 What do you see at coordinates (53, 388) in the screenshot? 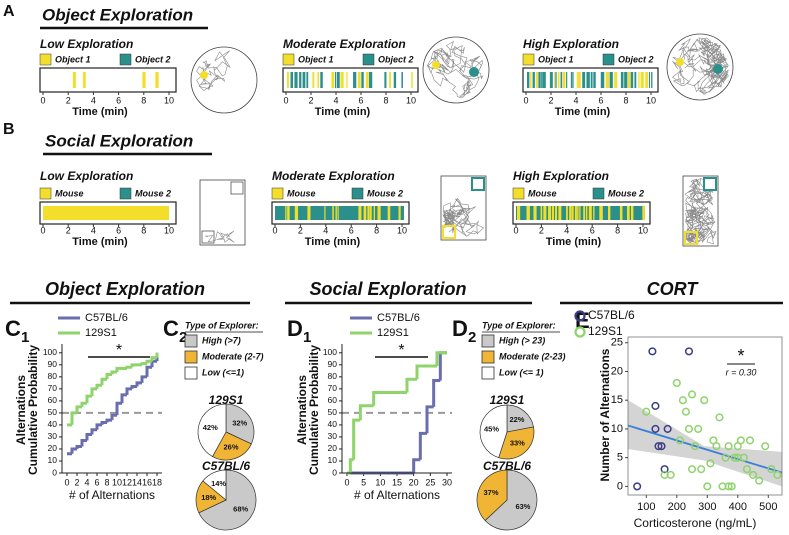
I see `y-tick-label: 70` at bounding box center [53, 388].